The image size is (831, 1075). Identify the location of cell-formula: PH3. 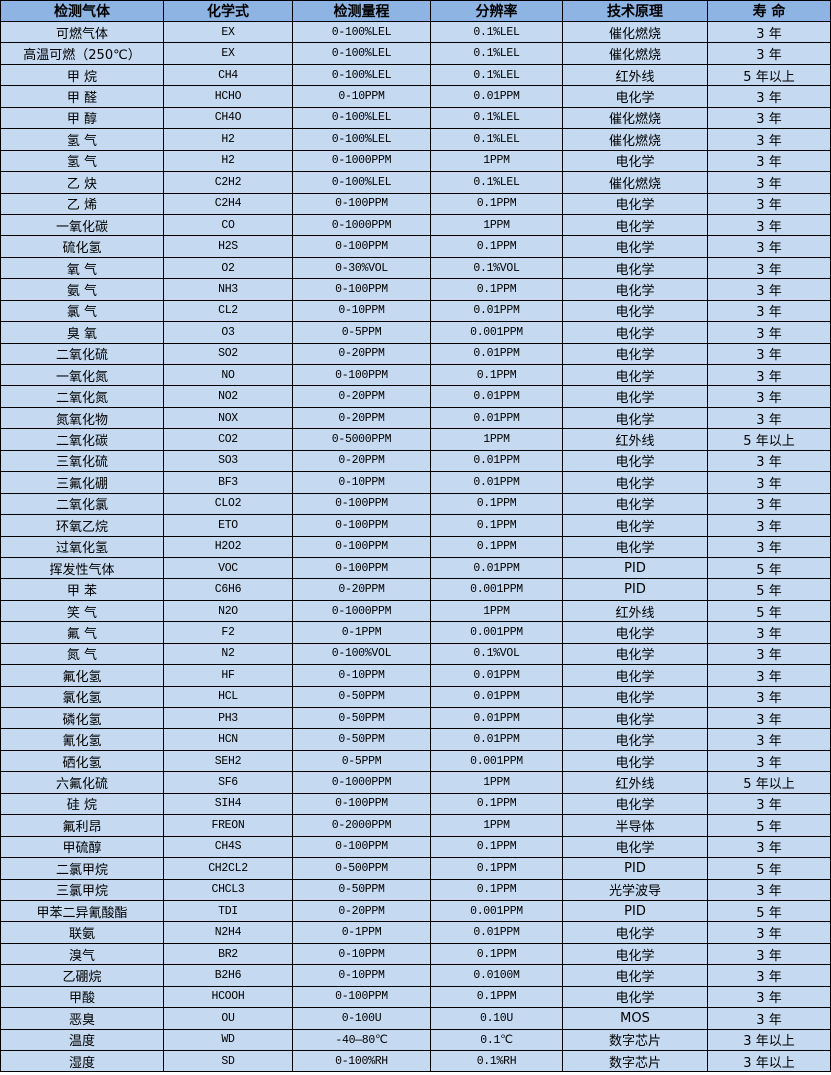
(228, 718).